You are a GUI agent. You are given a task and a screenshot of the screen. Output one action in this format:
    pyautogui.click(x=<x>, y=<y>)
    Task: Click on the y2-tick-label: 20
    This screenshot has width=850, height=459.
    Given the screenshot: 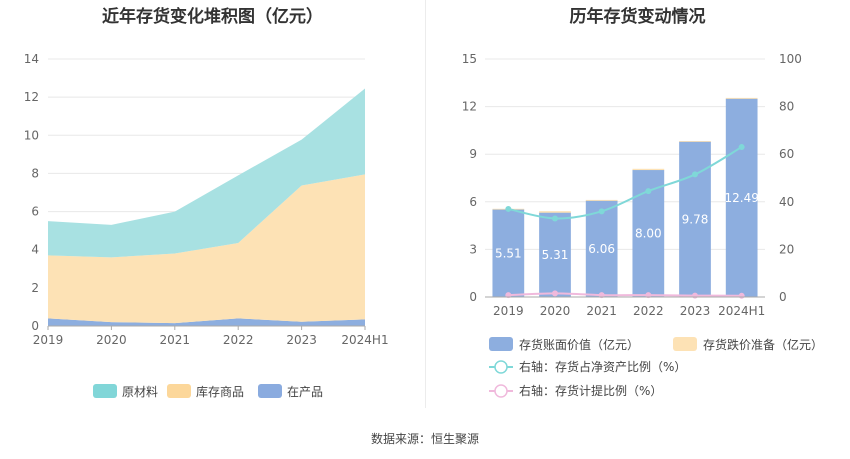 What is the action you would take?
    pyautogui.click(x=786, y=249)
    